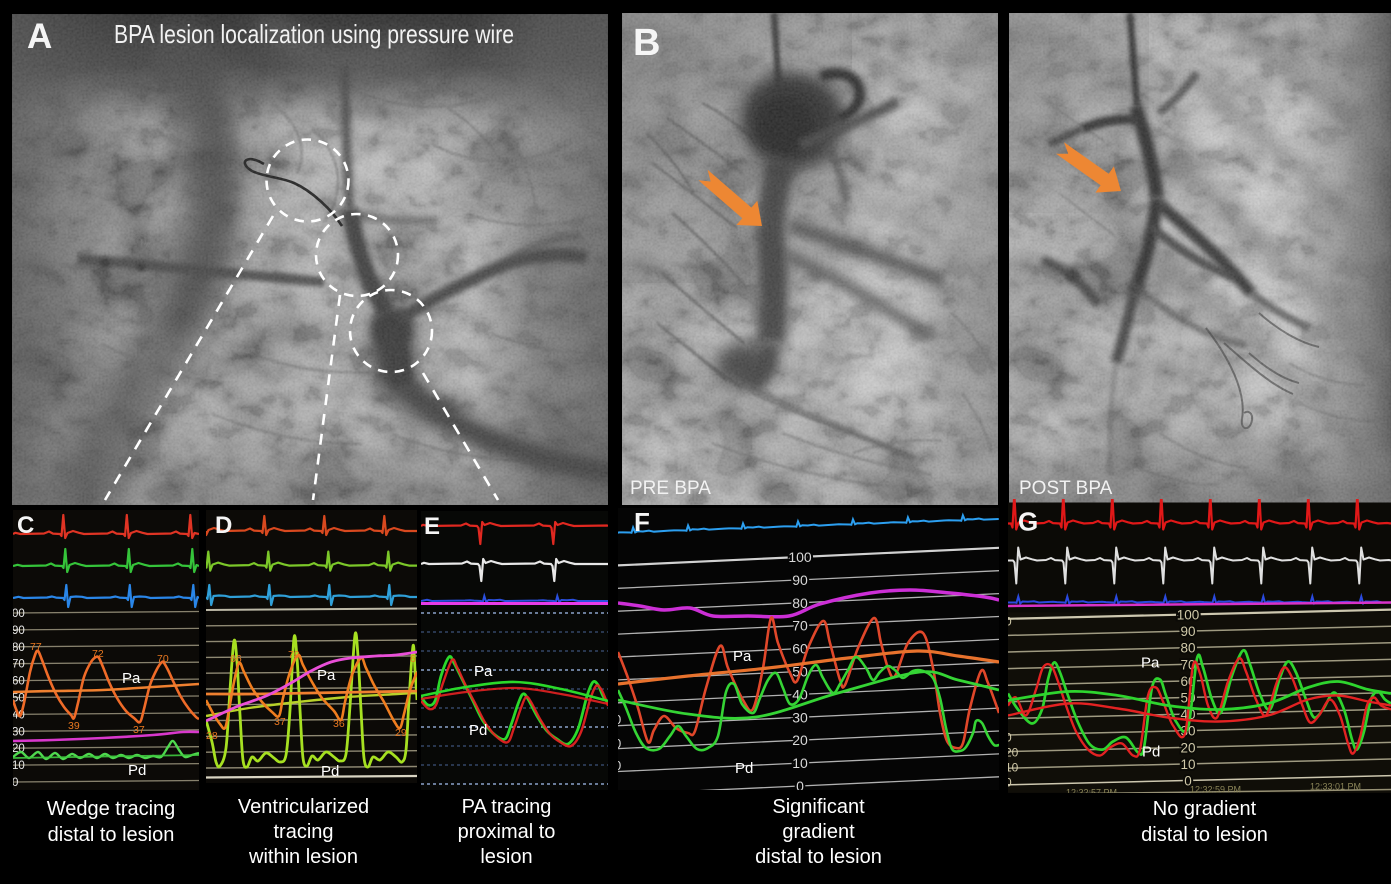  Describe the element at coordinates (212, 736) in the screenshot. I see `svg-text: 28` at that location.